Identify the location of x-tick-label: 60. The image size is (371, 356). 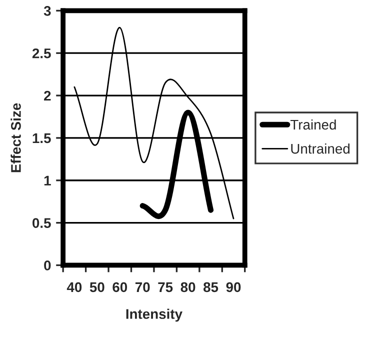
(120, 287).